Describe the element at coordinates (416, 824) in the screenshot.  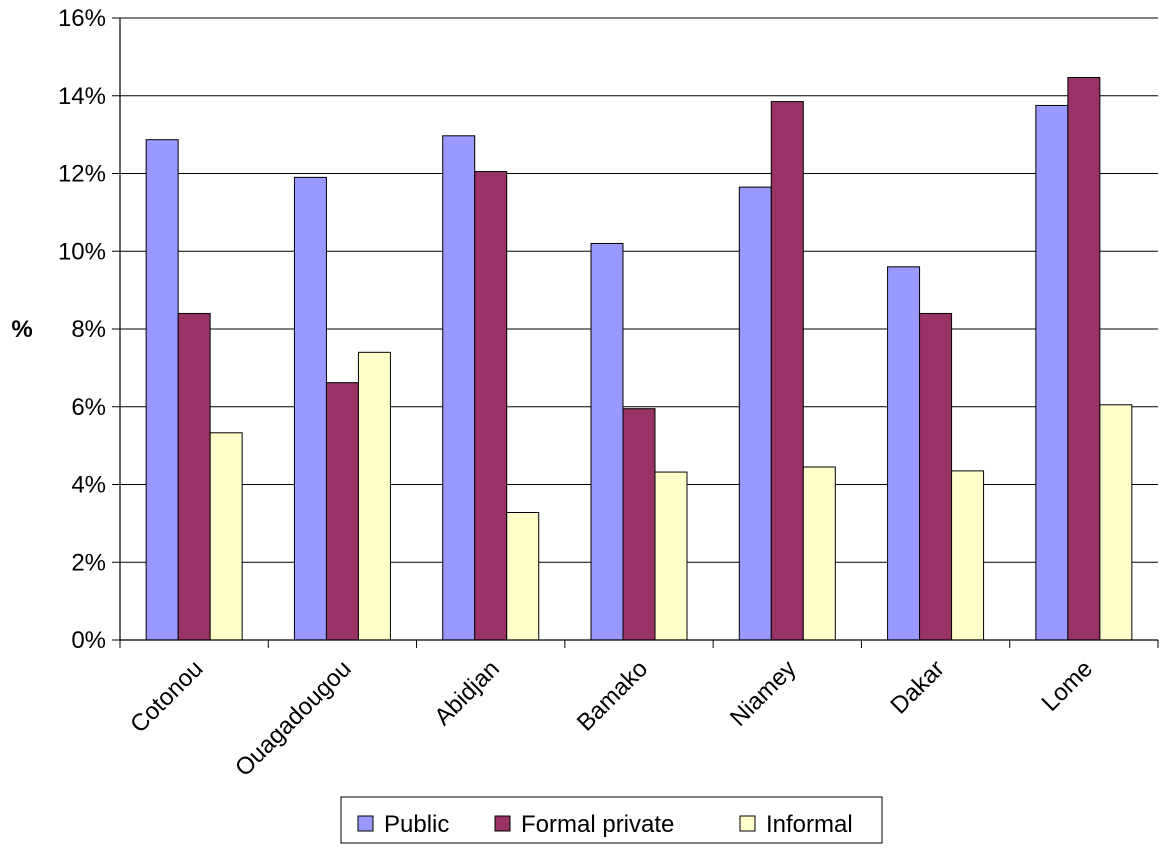
I see `legend-label: Public` at that location.